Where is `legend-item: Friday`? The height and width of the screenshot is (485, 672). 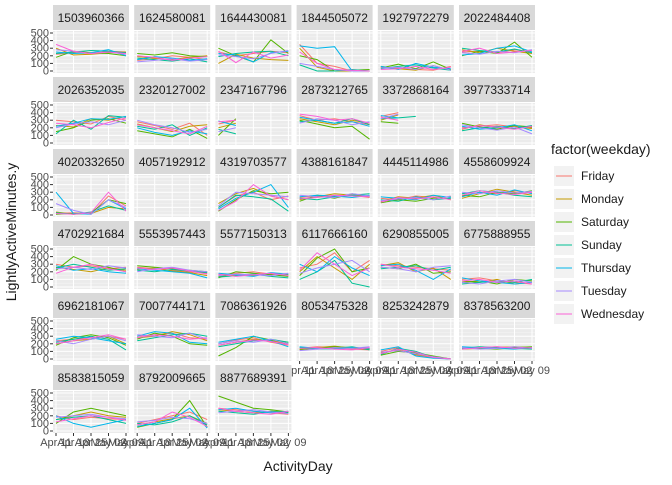
legend-item: Friday is located at coordinates (584, 176).